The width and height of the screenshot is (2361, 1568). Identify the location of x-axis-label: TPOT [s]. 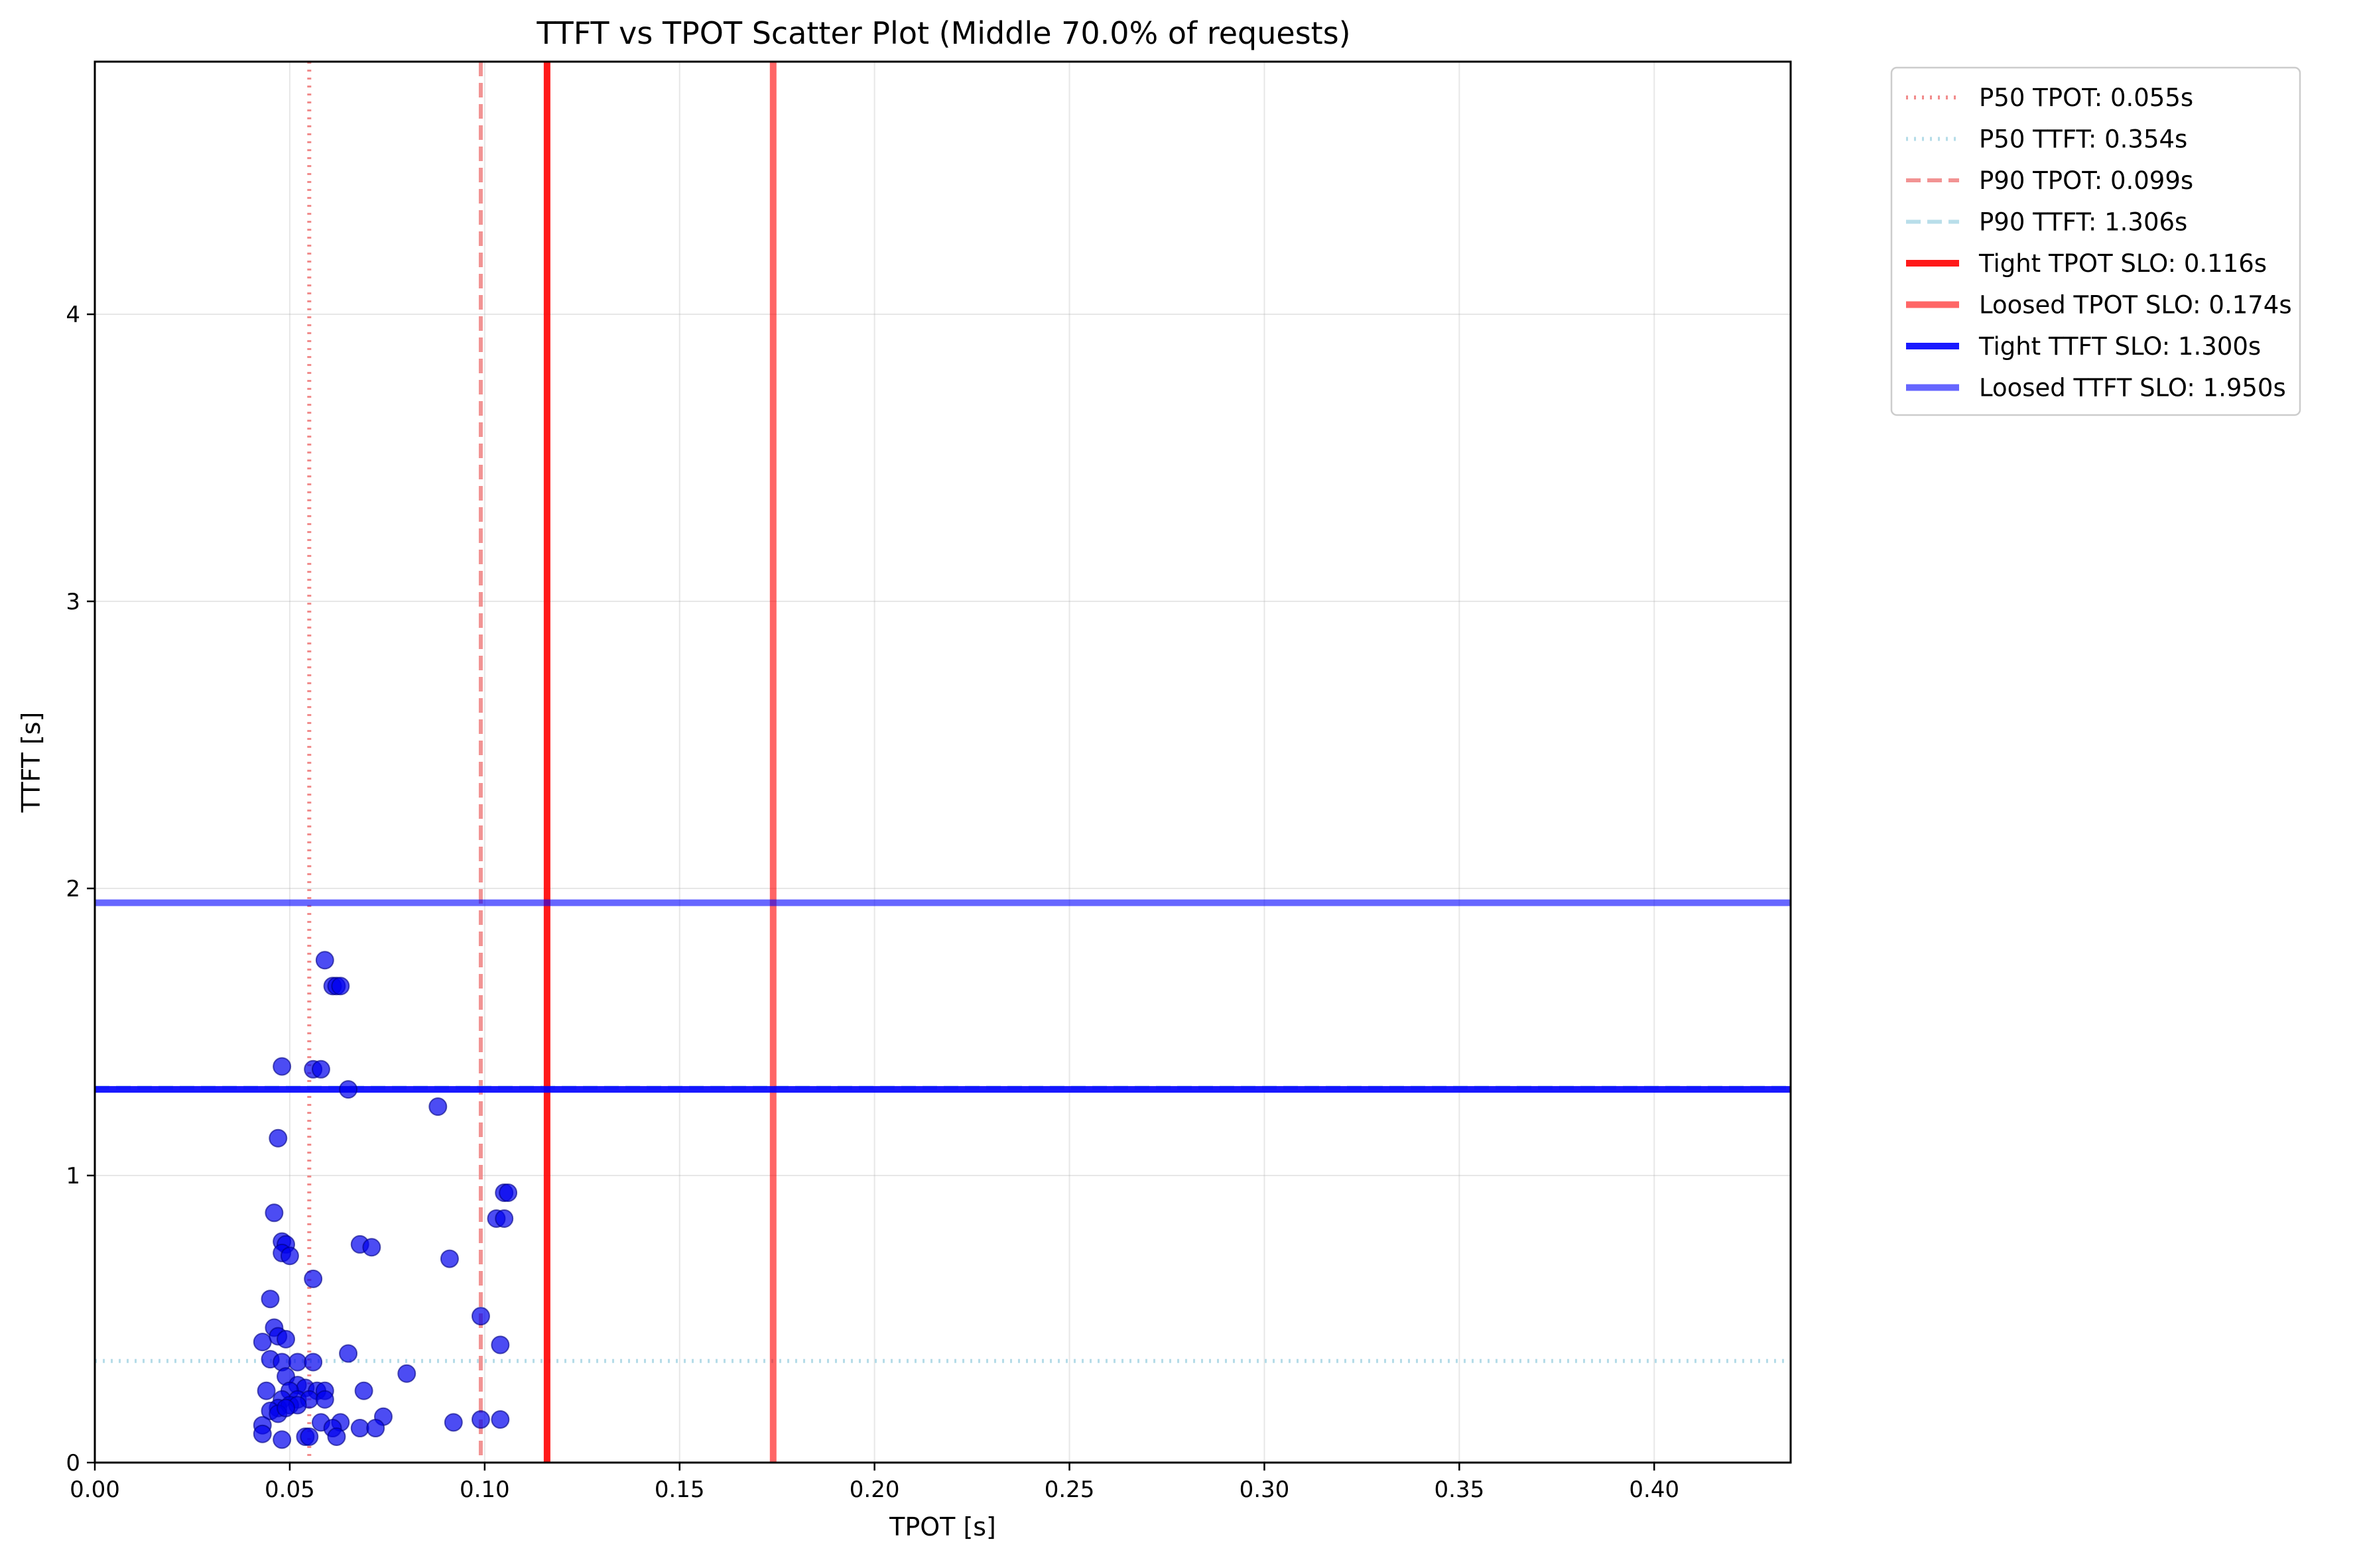
(942, 1526).